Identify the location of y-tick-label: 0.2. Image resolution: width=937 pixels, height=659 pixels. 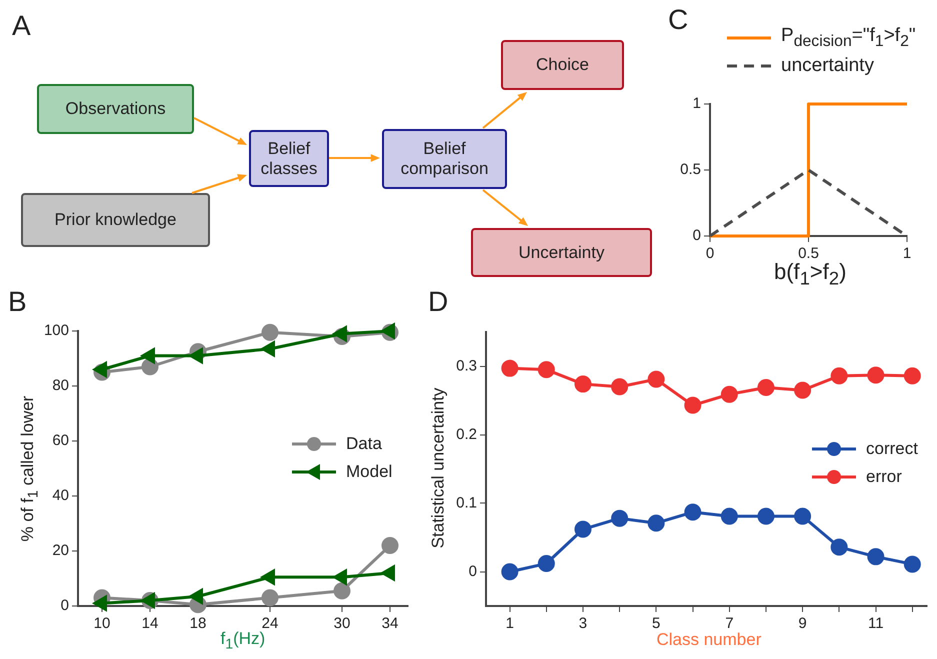
(466, 434).